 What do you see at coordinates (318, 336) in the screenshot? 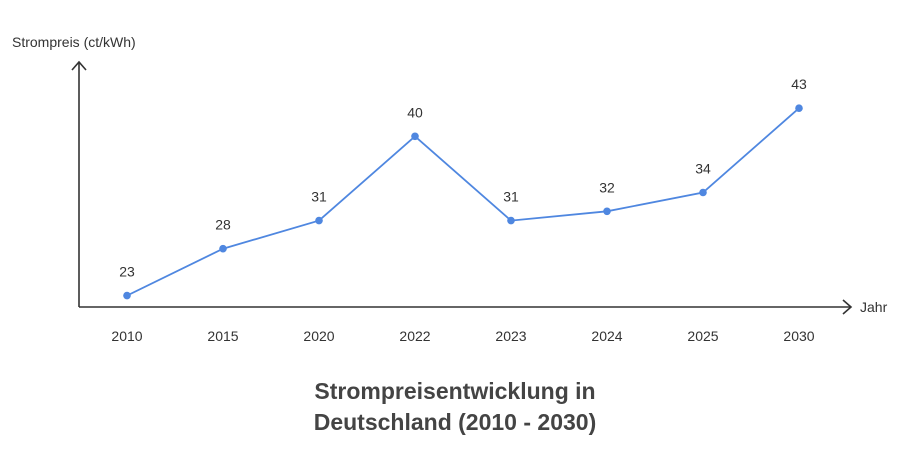
I see `x-tick-label-2020: 2020` at bounding box center [318, 336].